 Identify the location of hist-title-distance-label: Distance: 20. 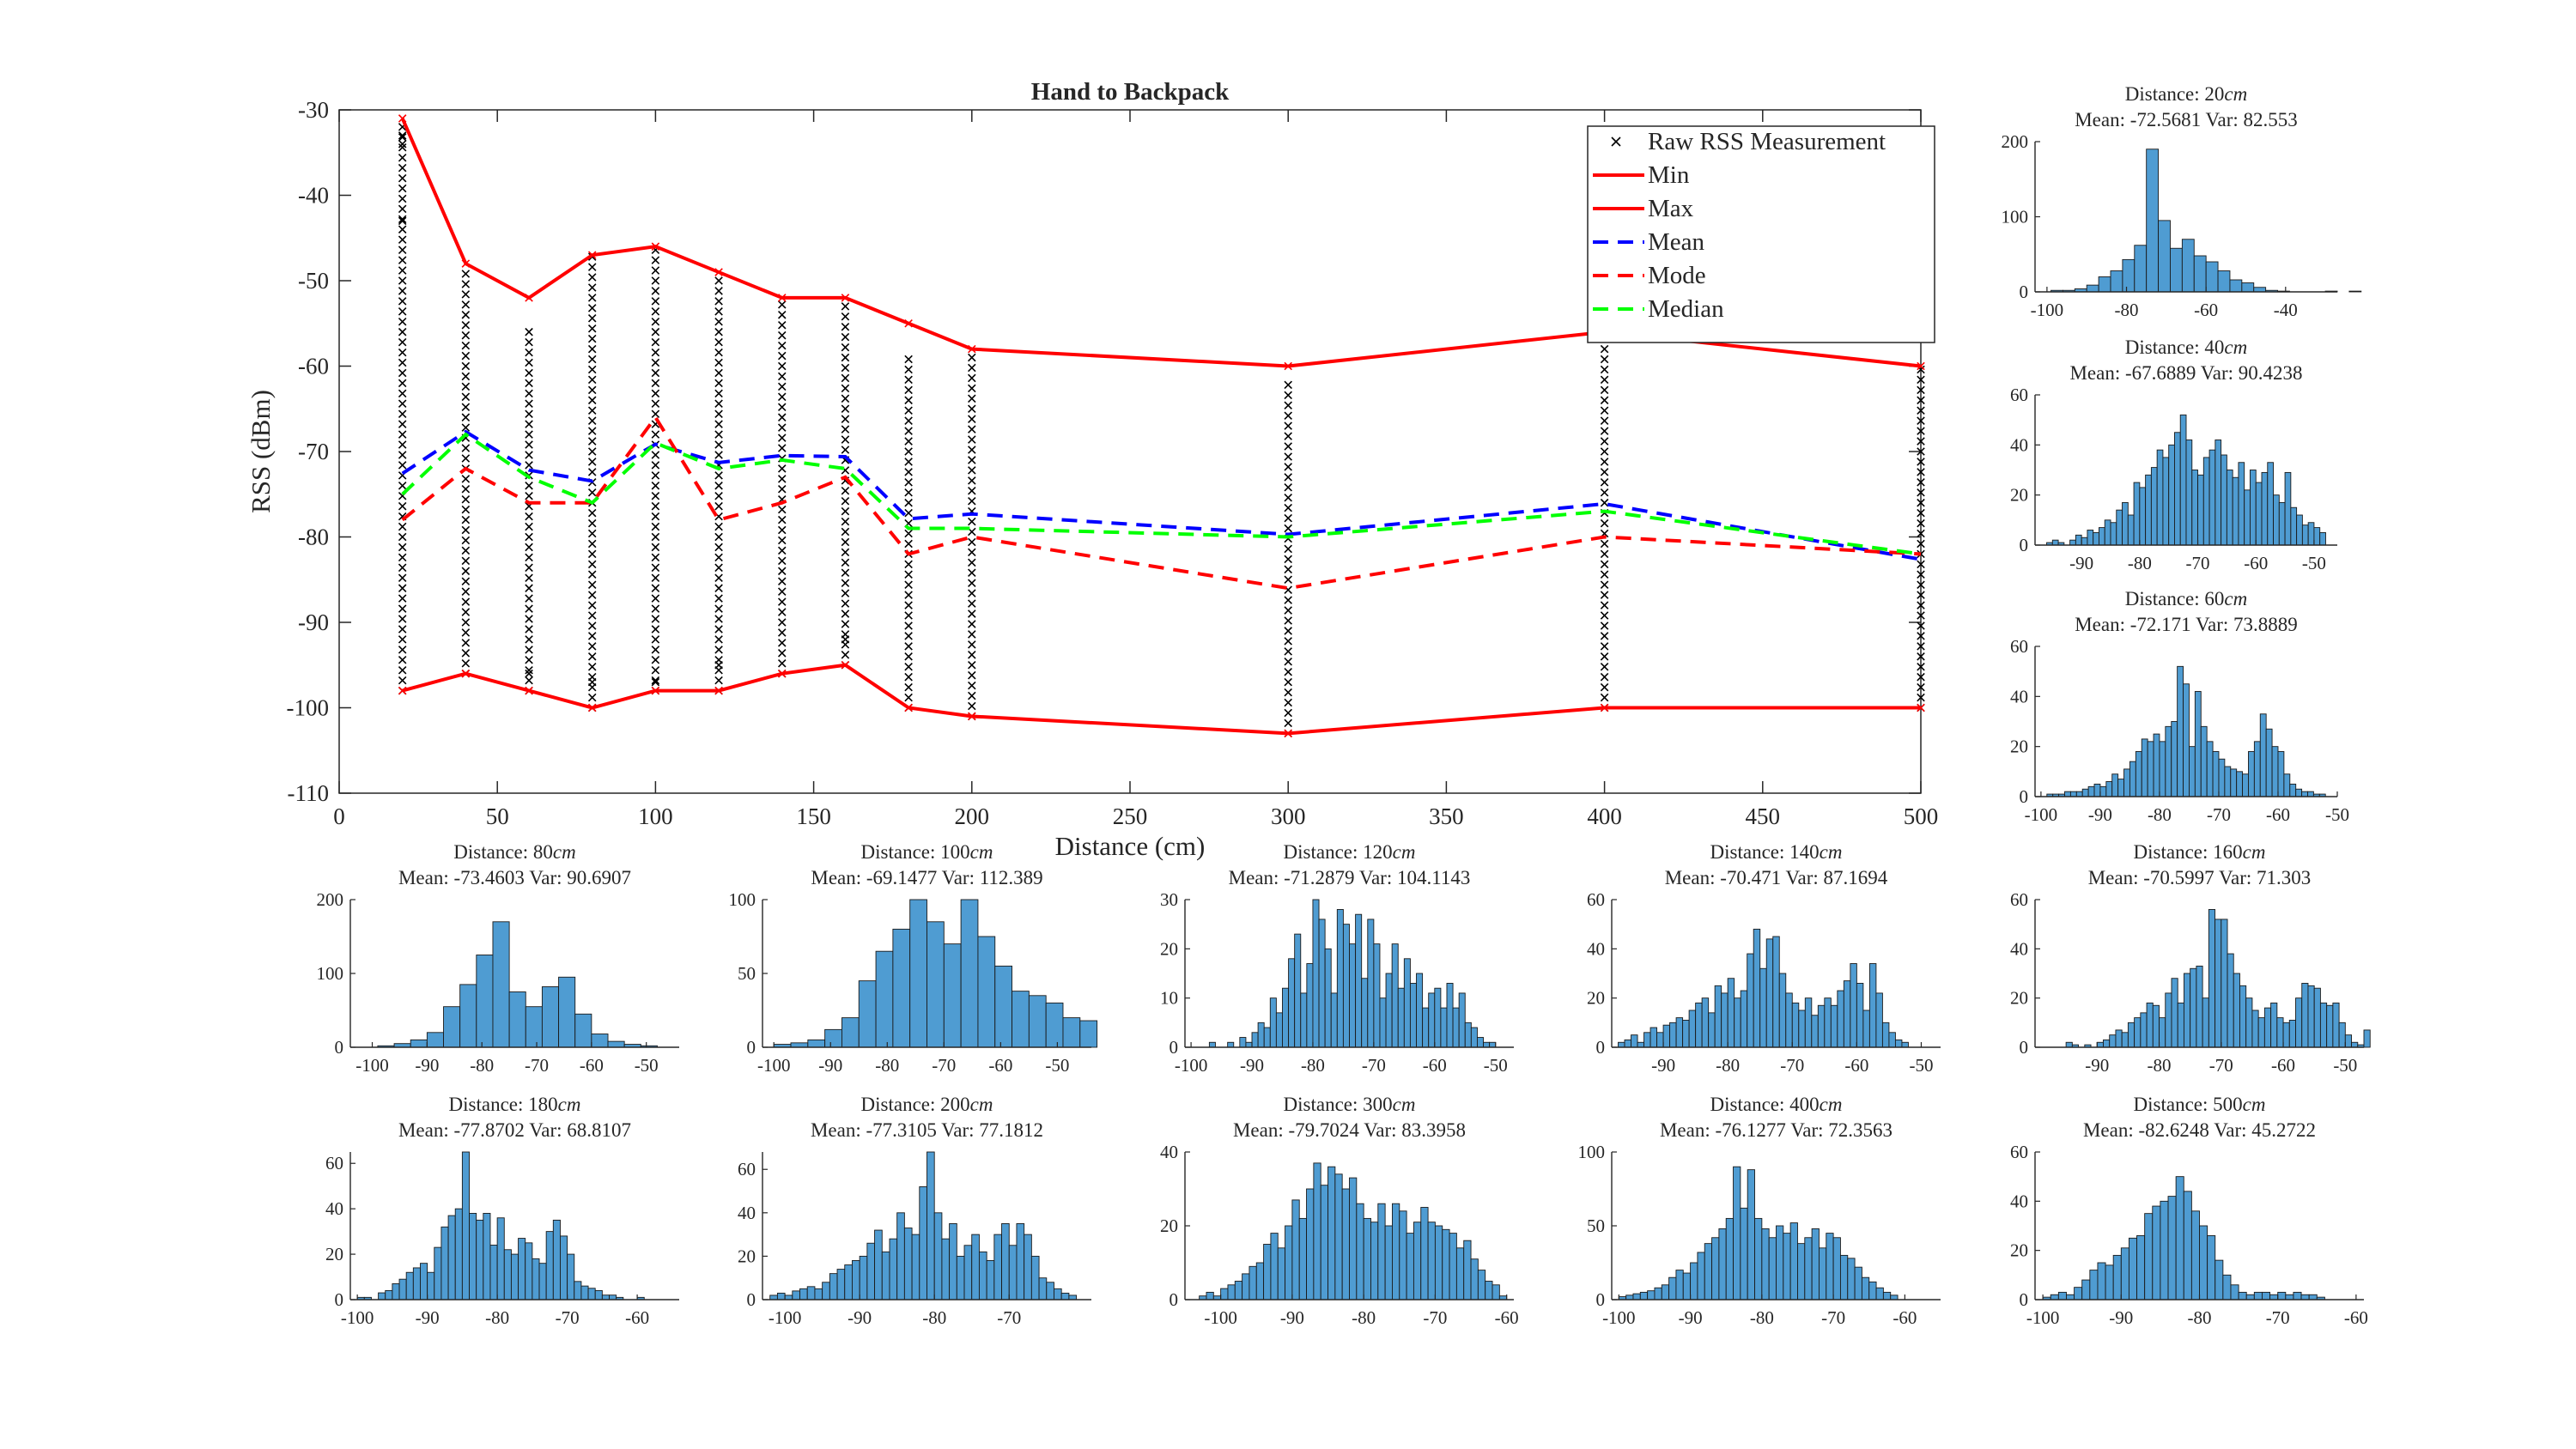
(2175, 94).